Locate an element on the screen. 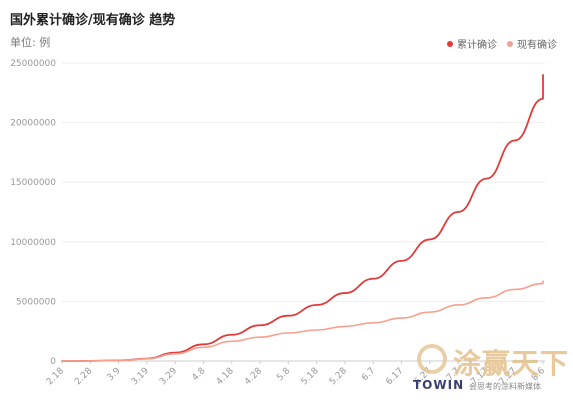 The width and height of the screenshot is (573, 402). legend-item-current: 现有确诊 is located at coordinates (532, 43).